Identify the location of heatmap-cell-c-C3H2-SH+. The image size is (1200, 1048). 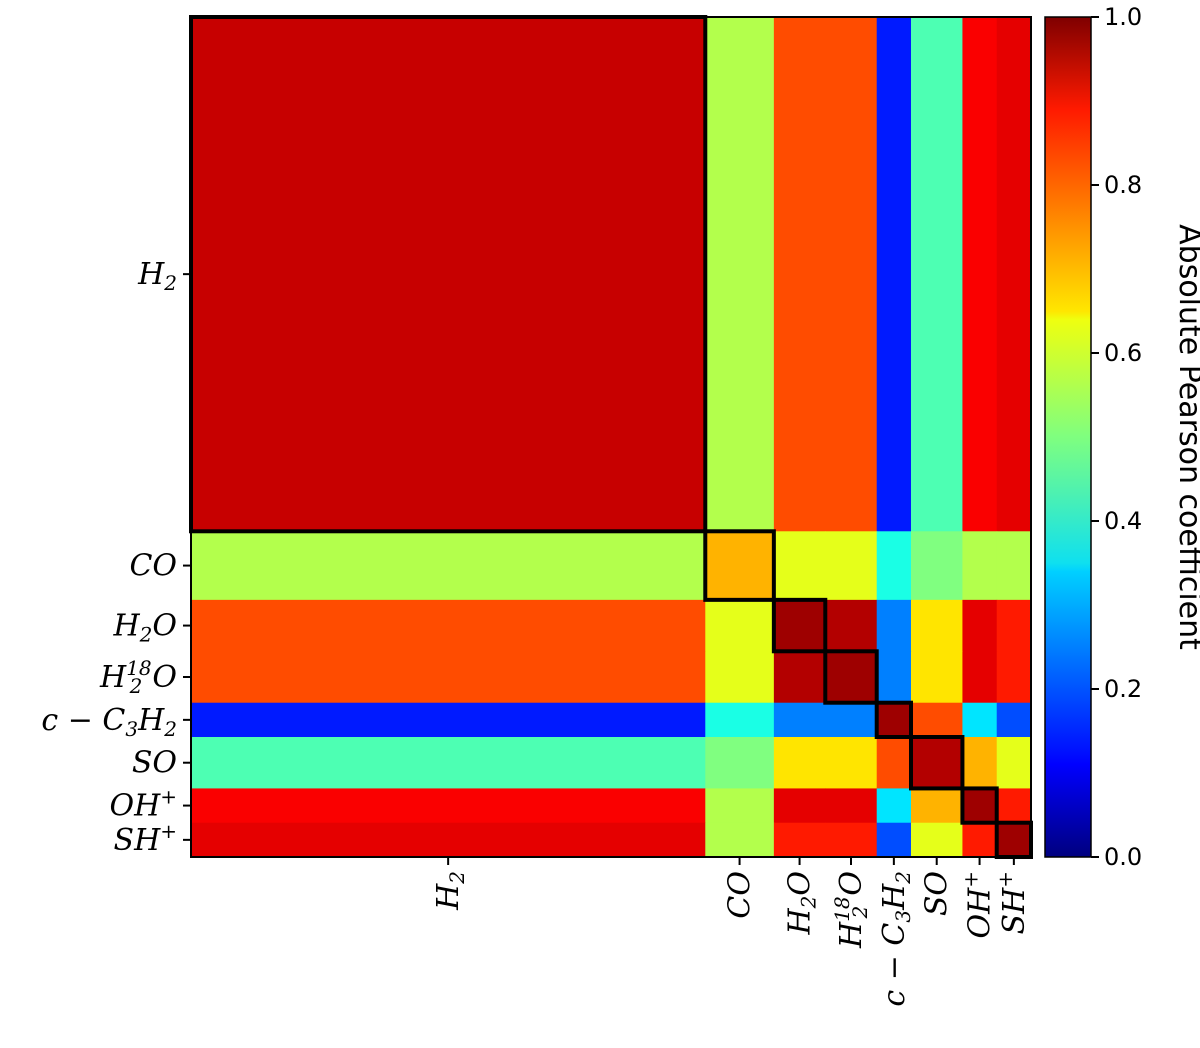
(1014, 720).